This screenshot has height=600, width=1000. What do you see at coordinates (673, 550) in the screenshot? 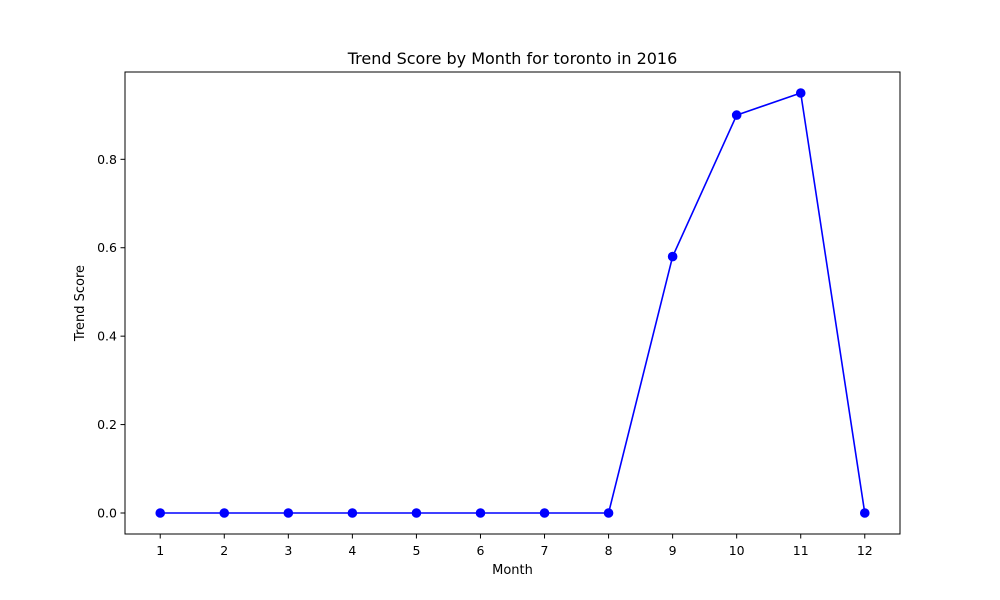
I see `x-tick-label: 9` at bounding box center [673, 550].